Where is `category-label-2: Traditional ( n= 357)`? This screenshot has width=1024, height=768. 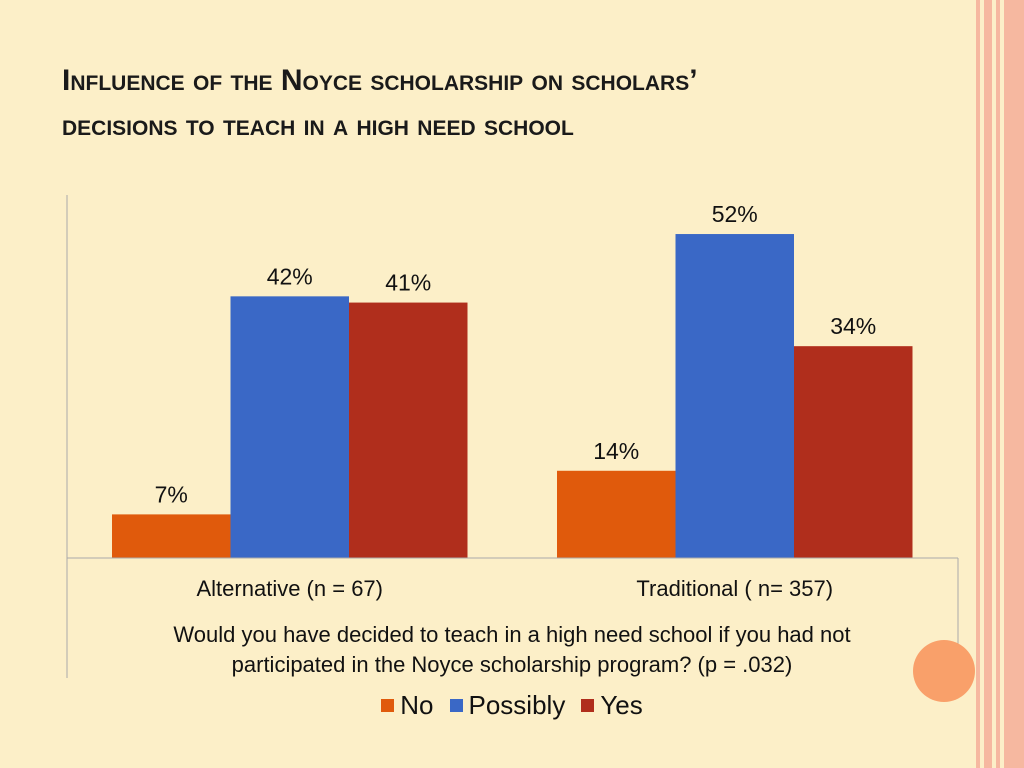 category-label-2: Traditional ( n= 357) is located at coordinates (734, 588).